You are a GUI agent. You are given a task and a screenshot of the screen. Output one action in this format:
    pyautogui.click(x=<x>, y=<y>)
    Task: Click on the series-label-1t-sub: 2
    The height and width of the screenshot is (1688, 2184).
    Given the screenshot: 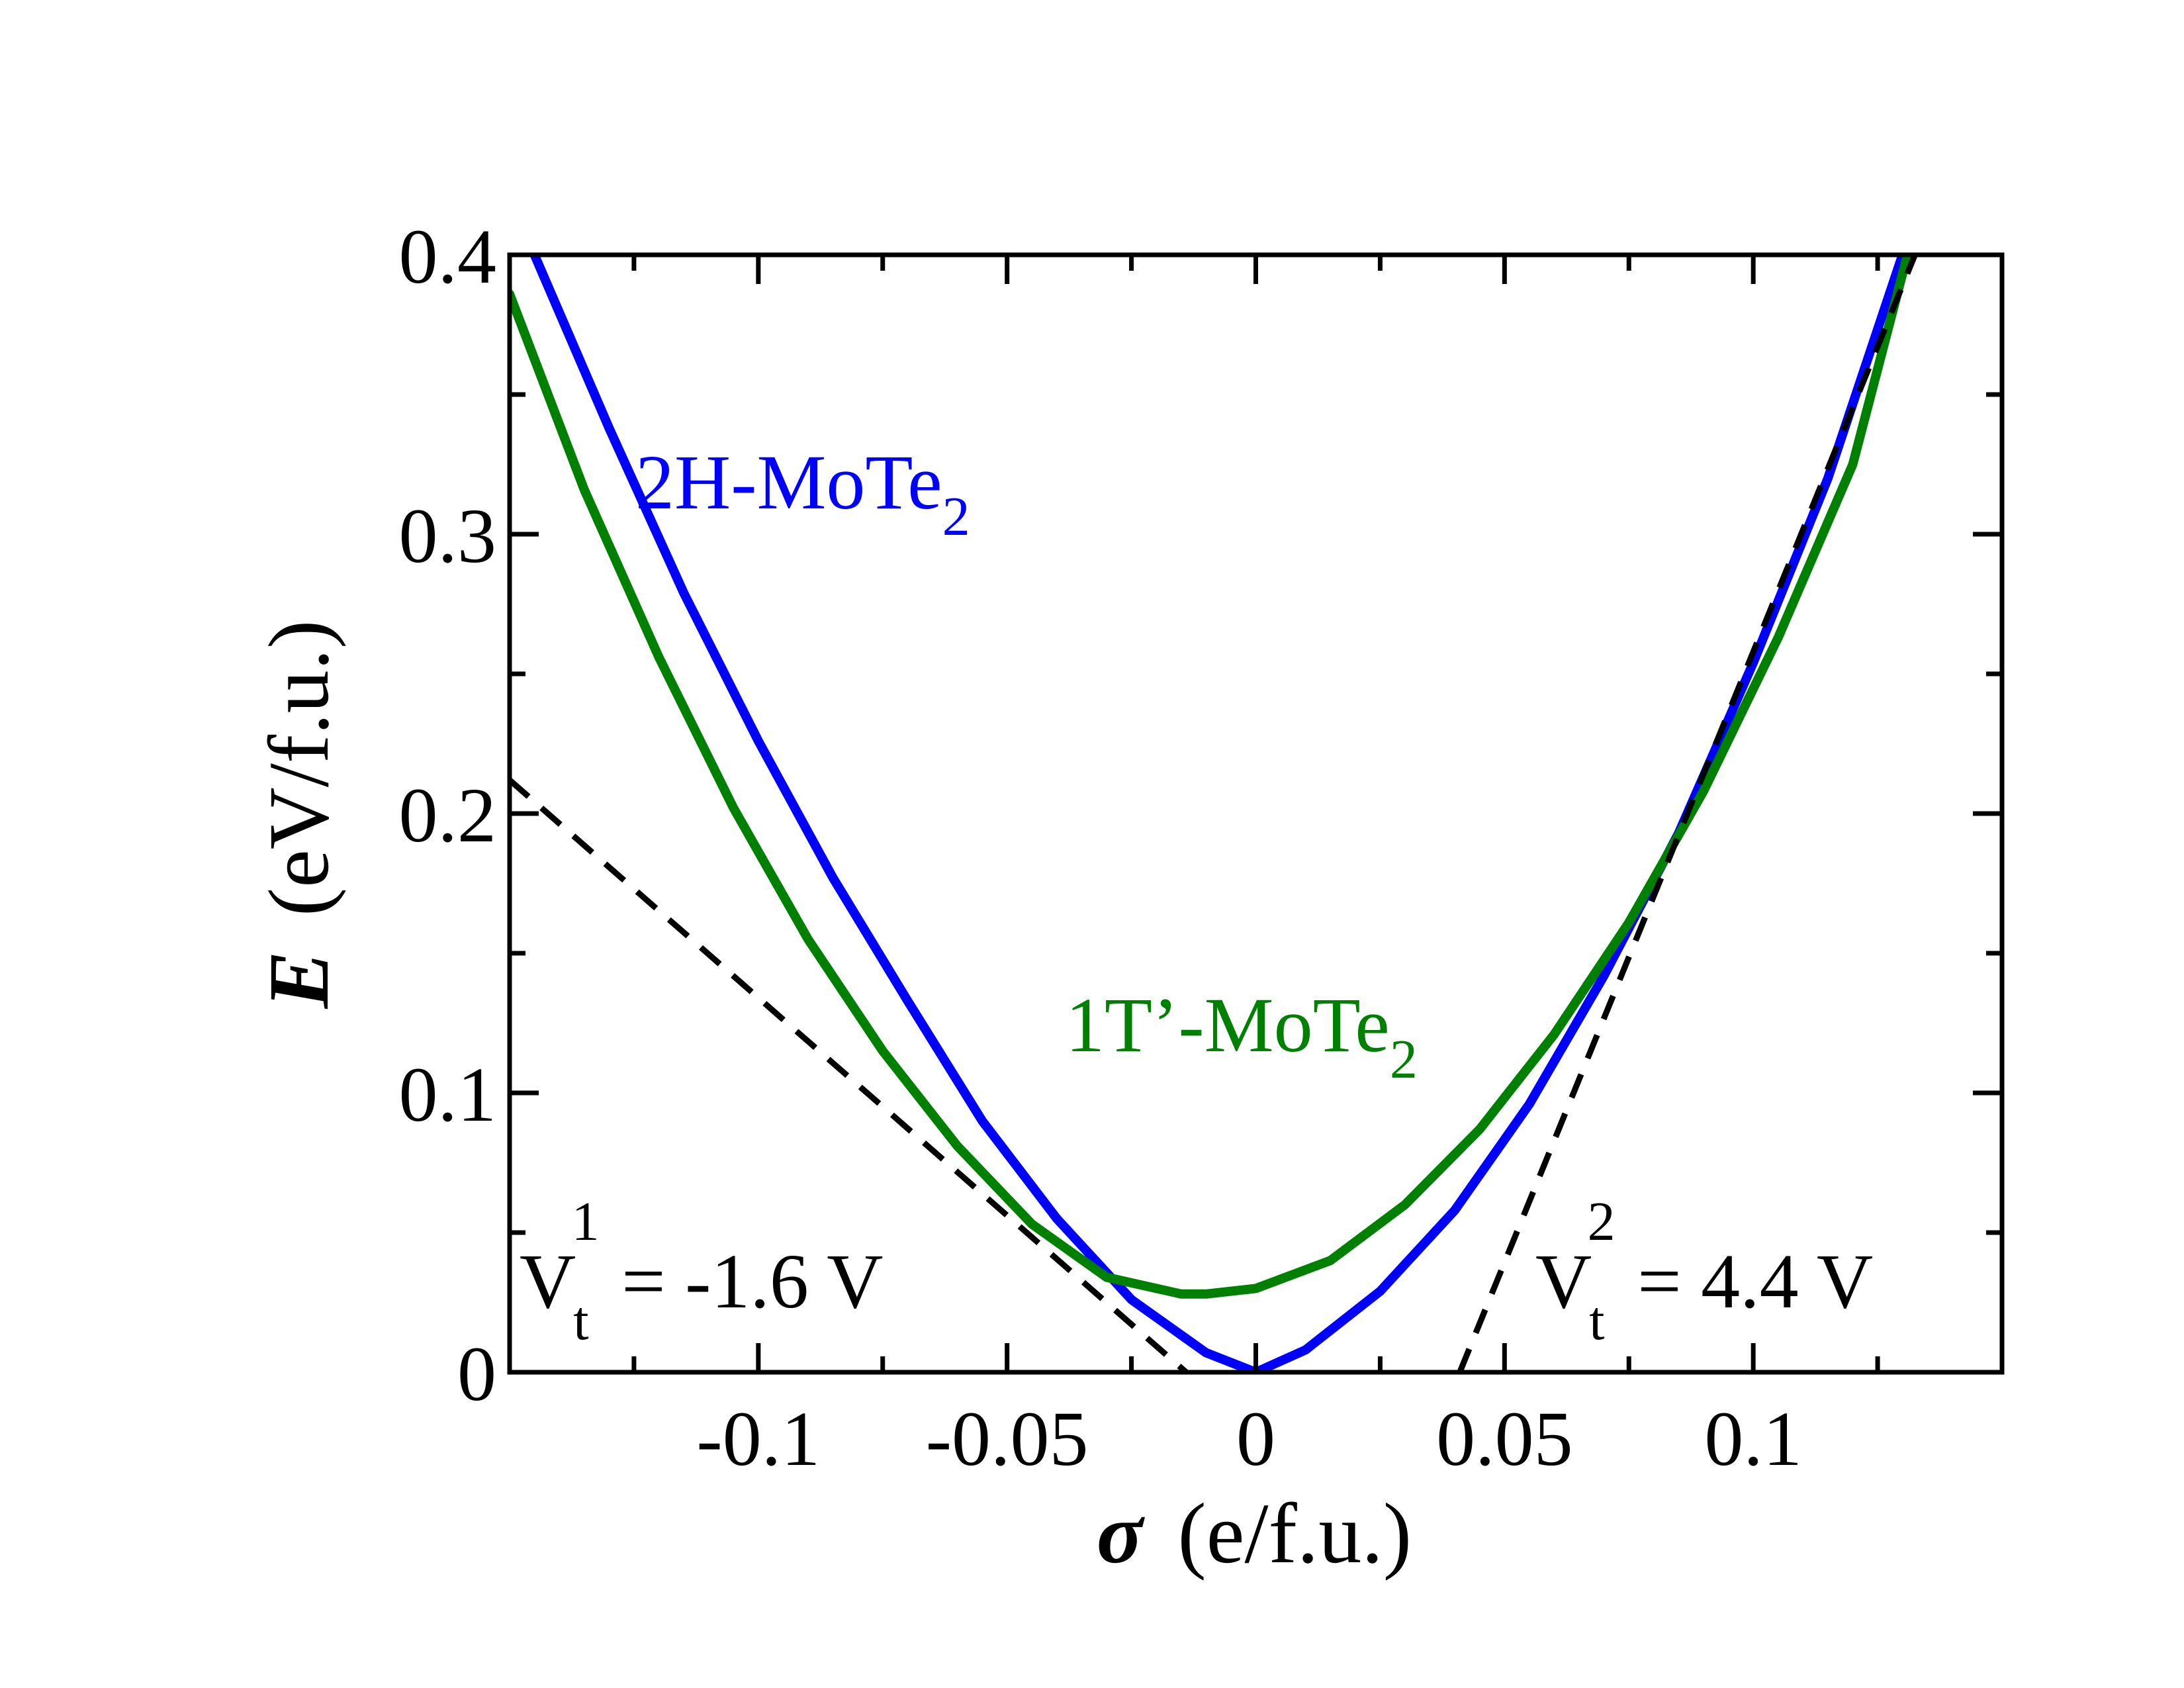 What is the action you would take?
    pyautogui.click(x=1404, y=1059)
    